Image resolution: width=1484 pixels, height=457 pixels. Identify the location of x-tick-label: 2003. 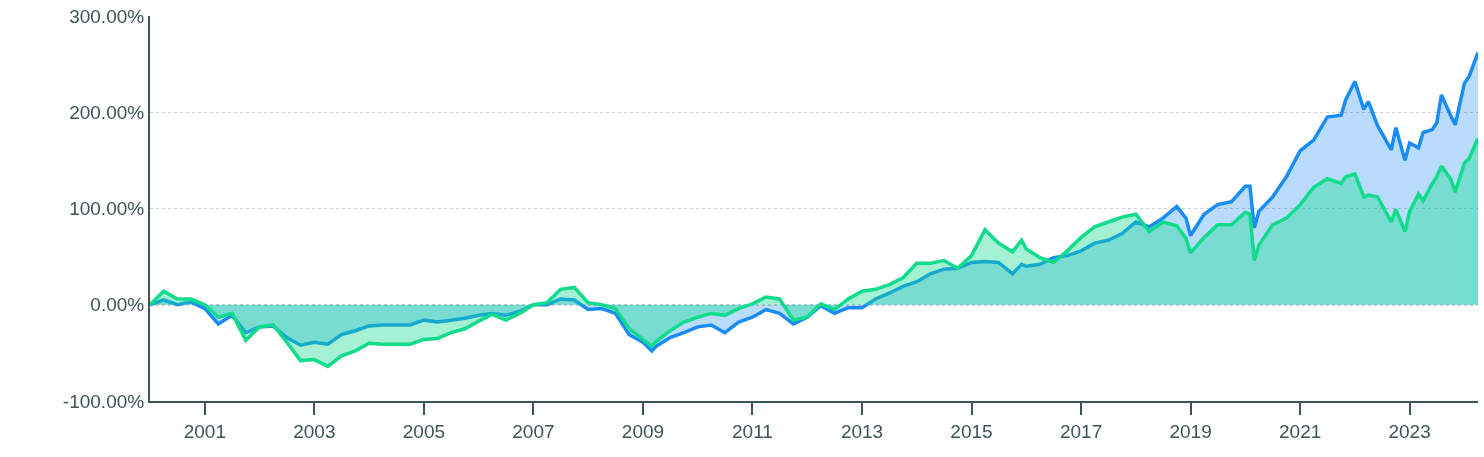
(314, 431).